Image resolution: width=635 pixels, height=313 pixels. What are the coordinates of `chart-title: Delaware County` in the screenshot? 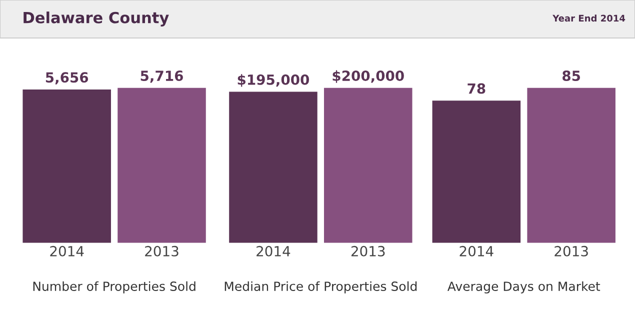 It's located at (96, 19).